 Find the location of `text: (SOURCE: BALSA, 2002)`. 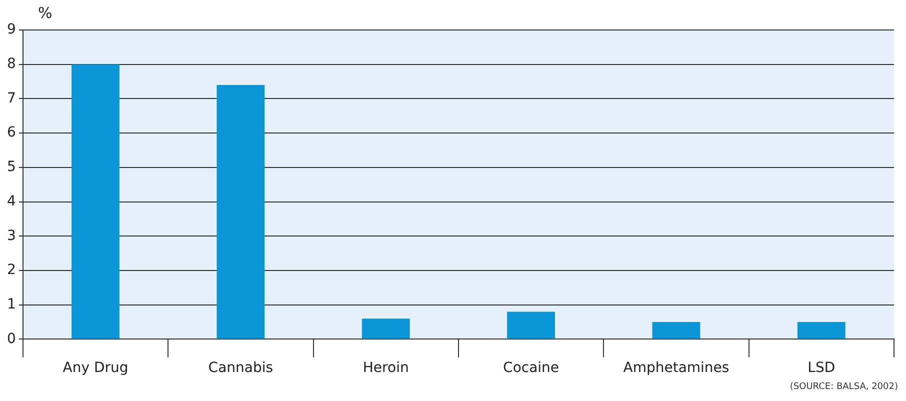

text: (SOURCE: BALSA, 2002) is located at coordinates (844, 387).